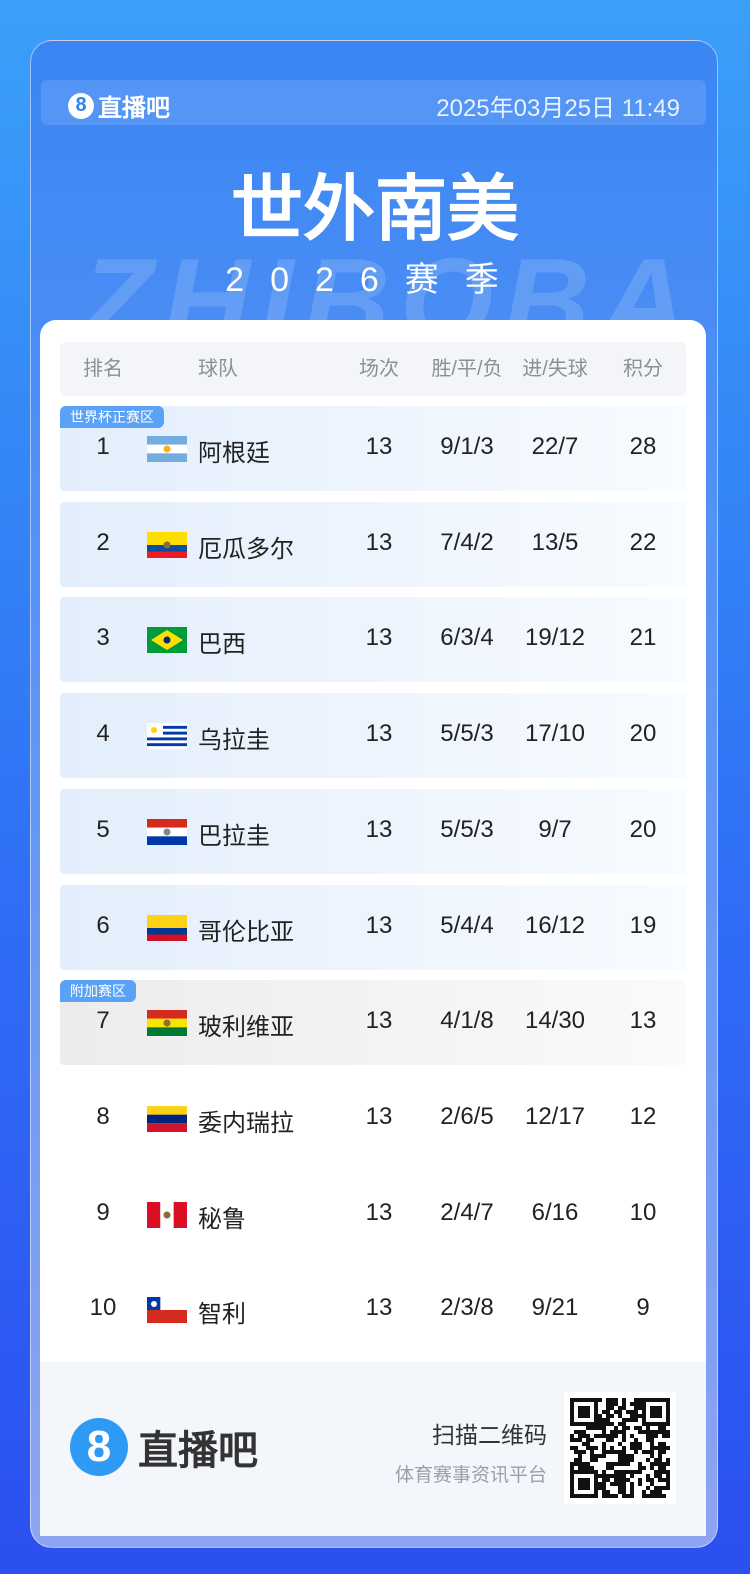  I want to click on logo: 8 直播吧, so click(119, 105).